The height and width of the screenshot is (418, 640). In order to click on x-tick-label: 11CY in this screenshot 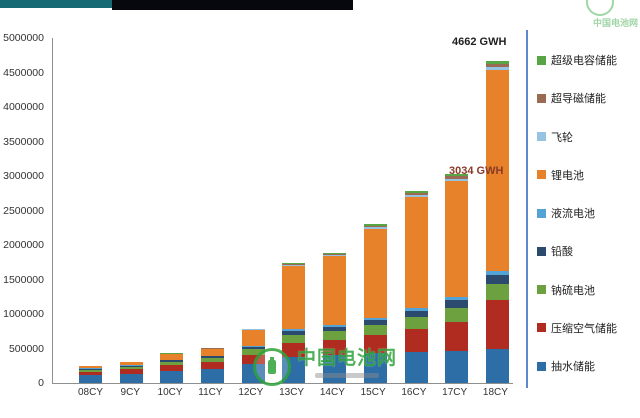, I will do `click(210, 392)`.